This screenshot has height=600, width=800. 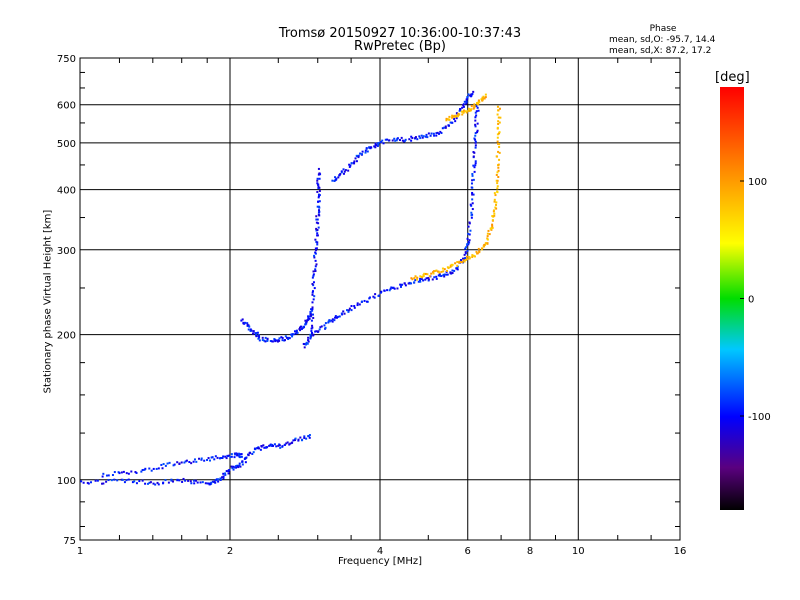 I want to click on phase-stats-o-mode: mean, sd,O: -95.7, 14.4, so click(x=662, y=40).